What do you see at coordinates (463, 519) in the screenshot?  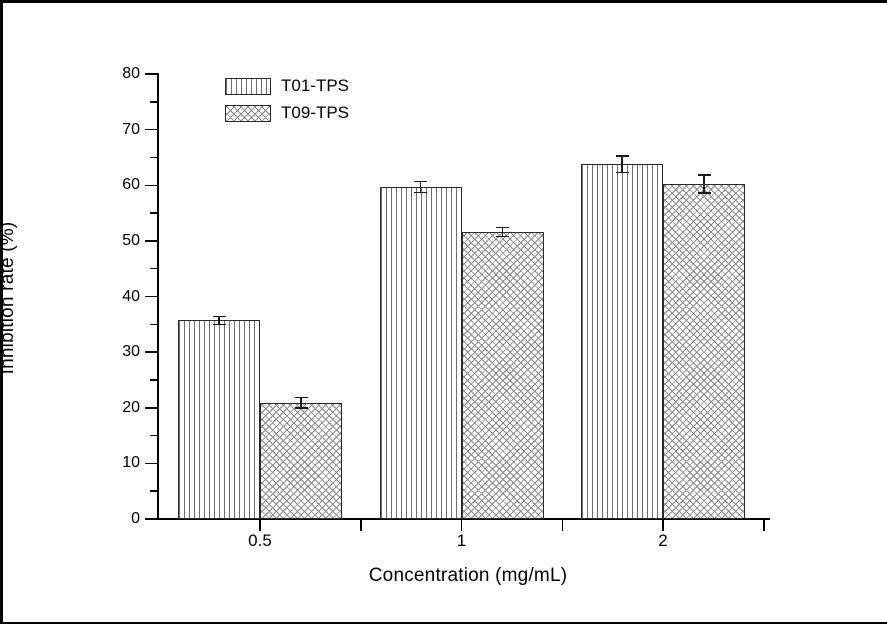 I see `x-axis-line` at bounding box center [463, 519].